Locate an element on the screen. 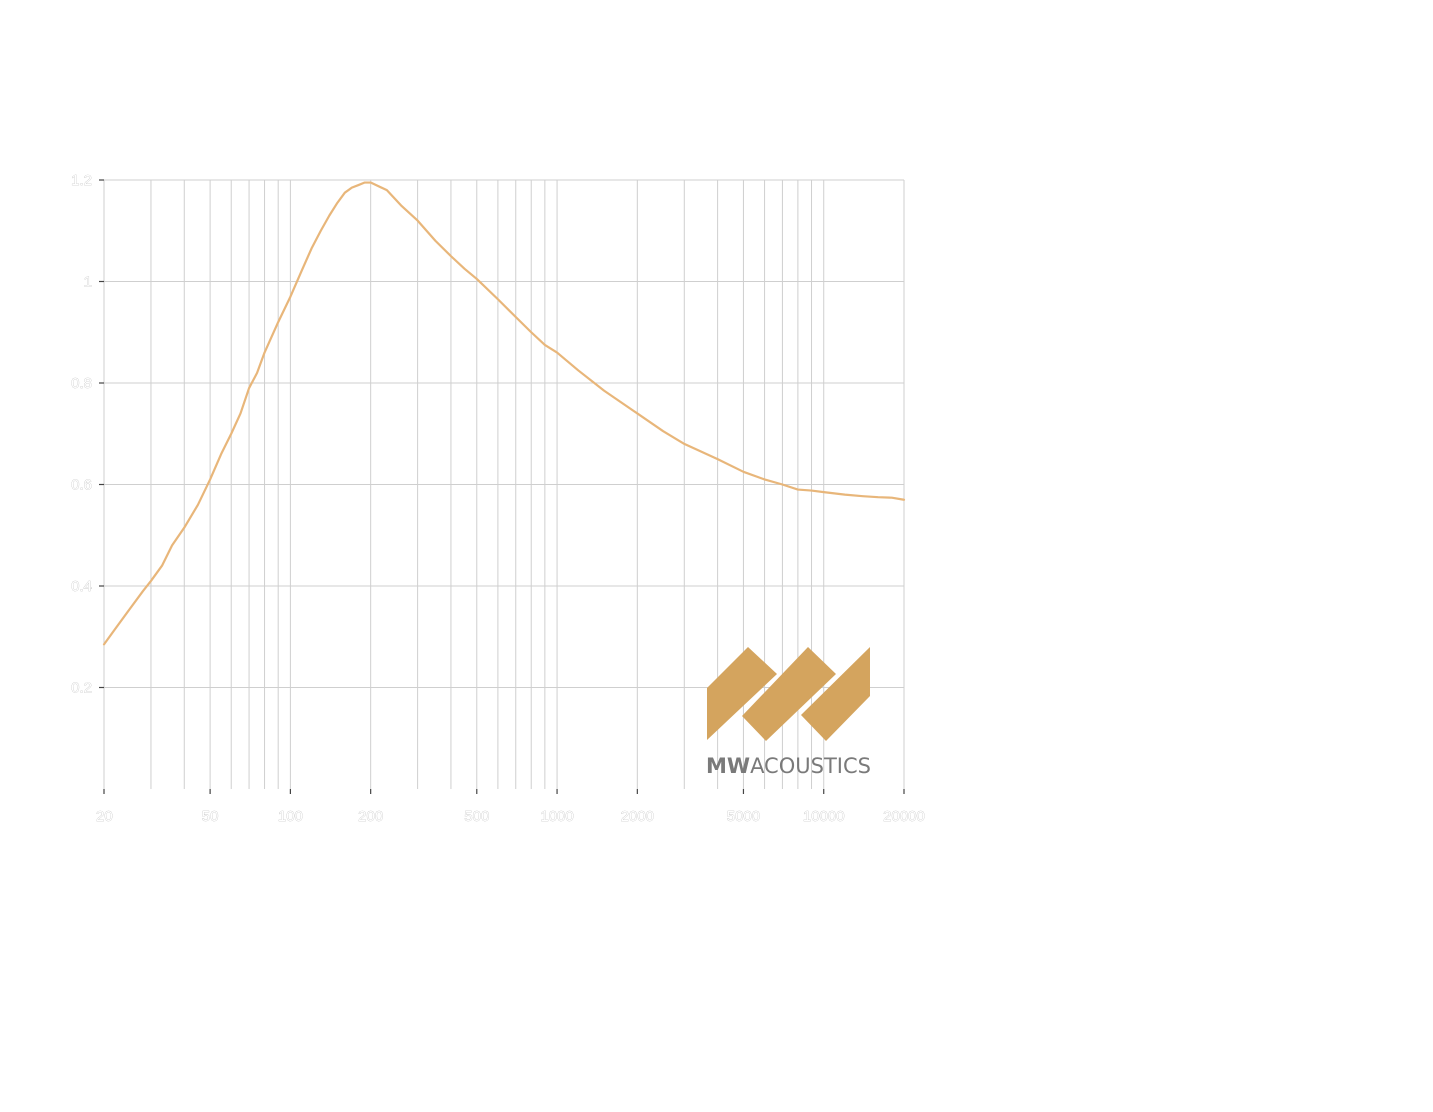 This screenshot has width=1433, height=1112. x-tick-label: 20000 is located at coordinates (904, 816).